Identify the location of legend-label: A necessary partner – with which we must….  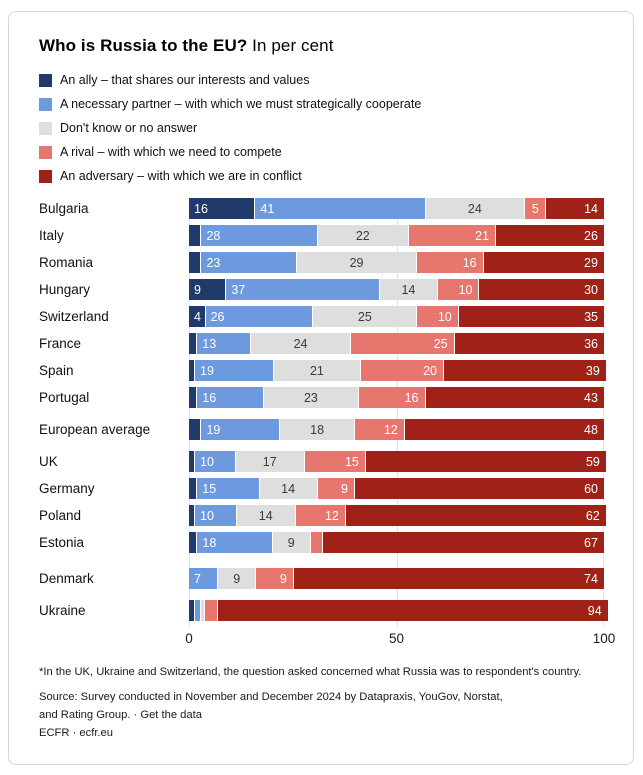
(241, 104).